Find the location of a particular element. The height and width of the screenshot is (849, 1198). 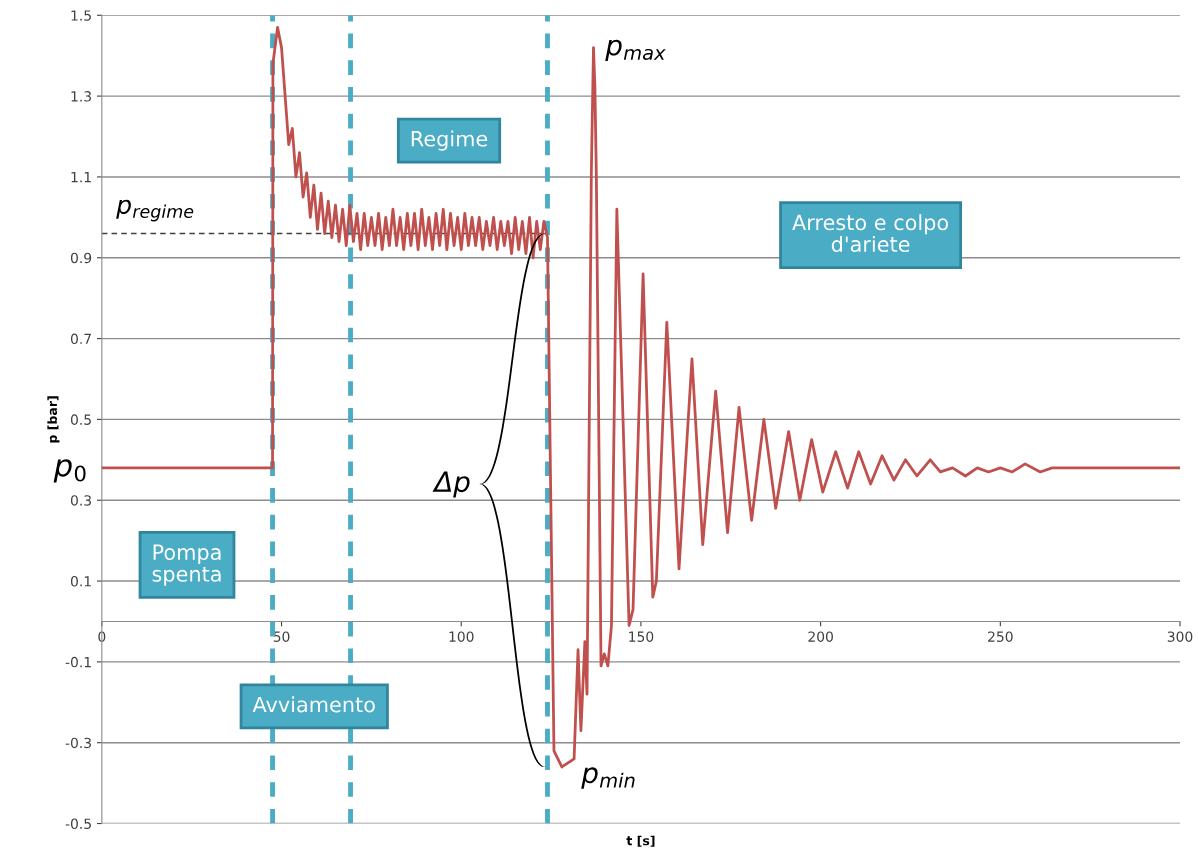

annotation: p$_{min}$ is located at coordinates (608, 778).